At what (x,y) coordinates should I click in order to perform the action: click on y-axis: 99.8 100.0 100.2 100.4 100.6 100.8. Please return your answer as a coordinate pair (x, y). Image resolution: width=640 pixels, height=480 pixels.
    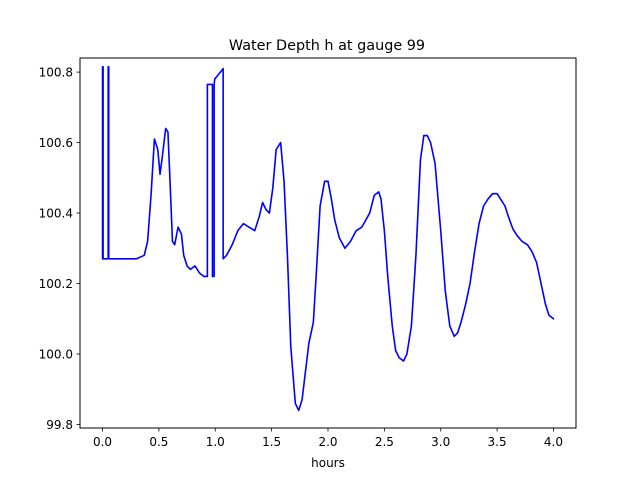
    Looking at the image, I should click on (59, 249).